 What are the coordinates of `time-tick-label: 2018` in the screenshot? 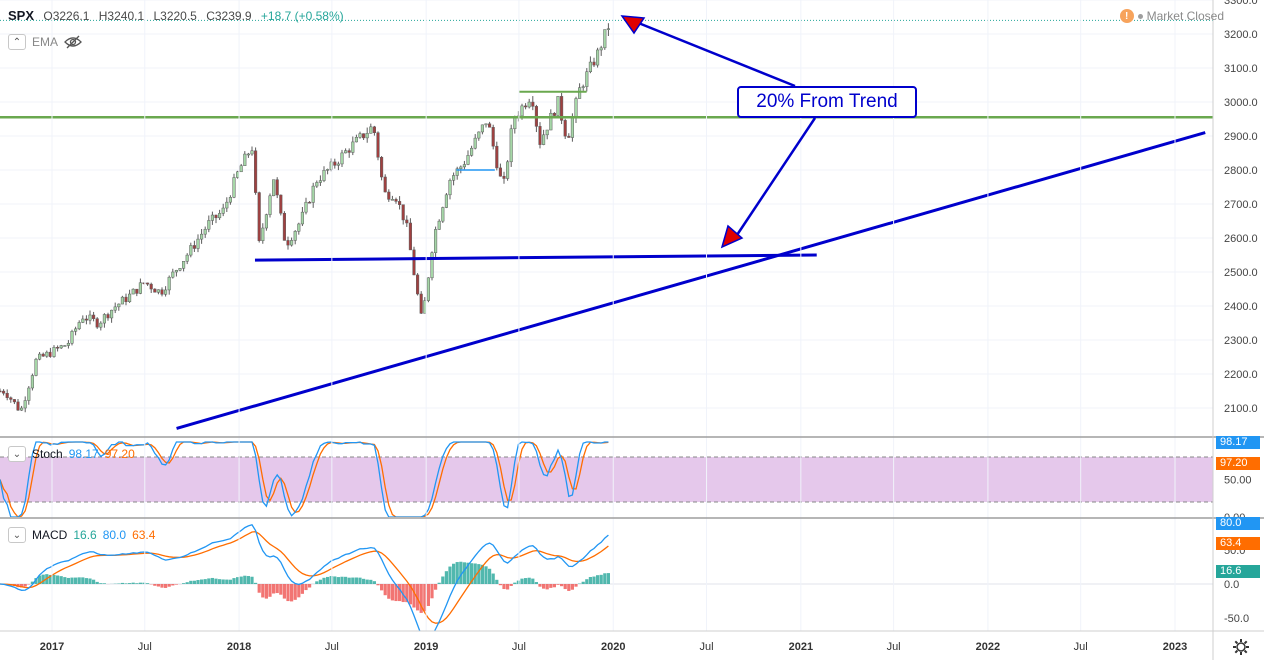 It's located at (239, 647).